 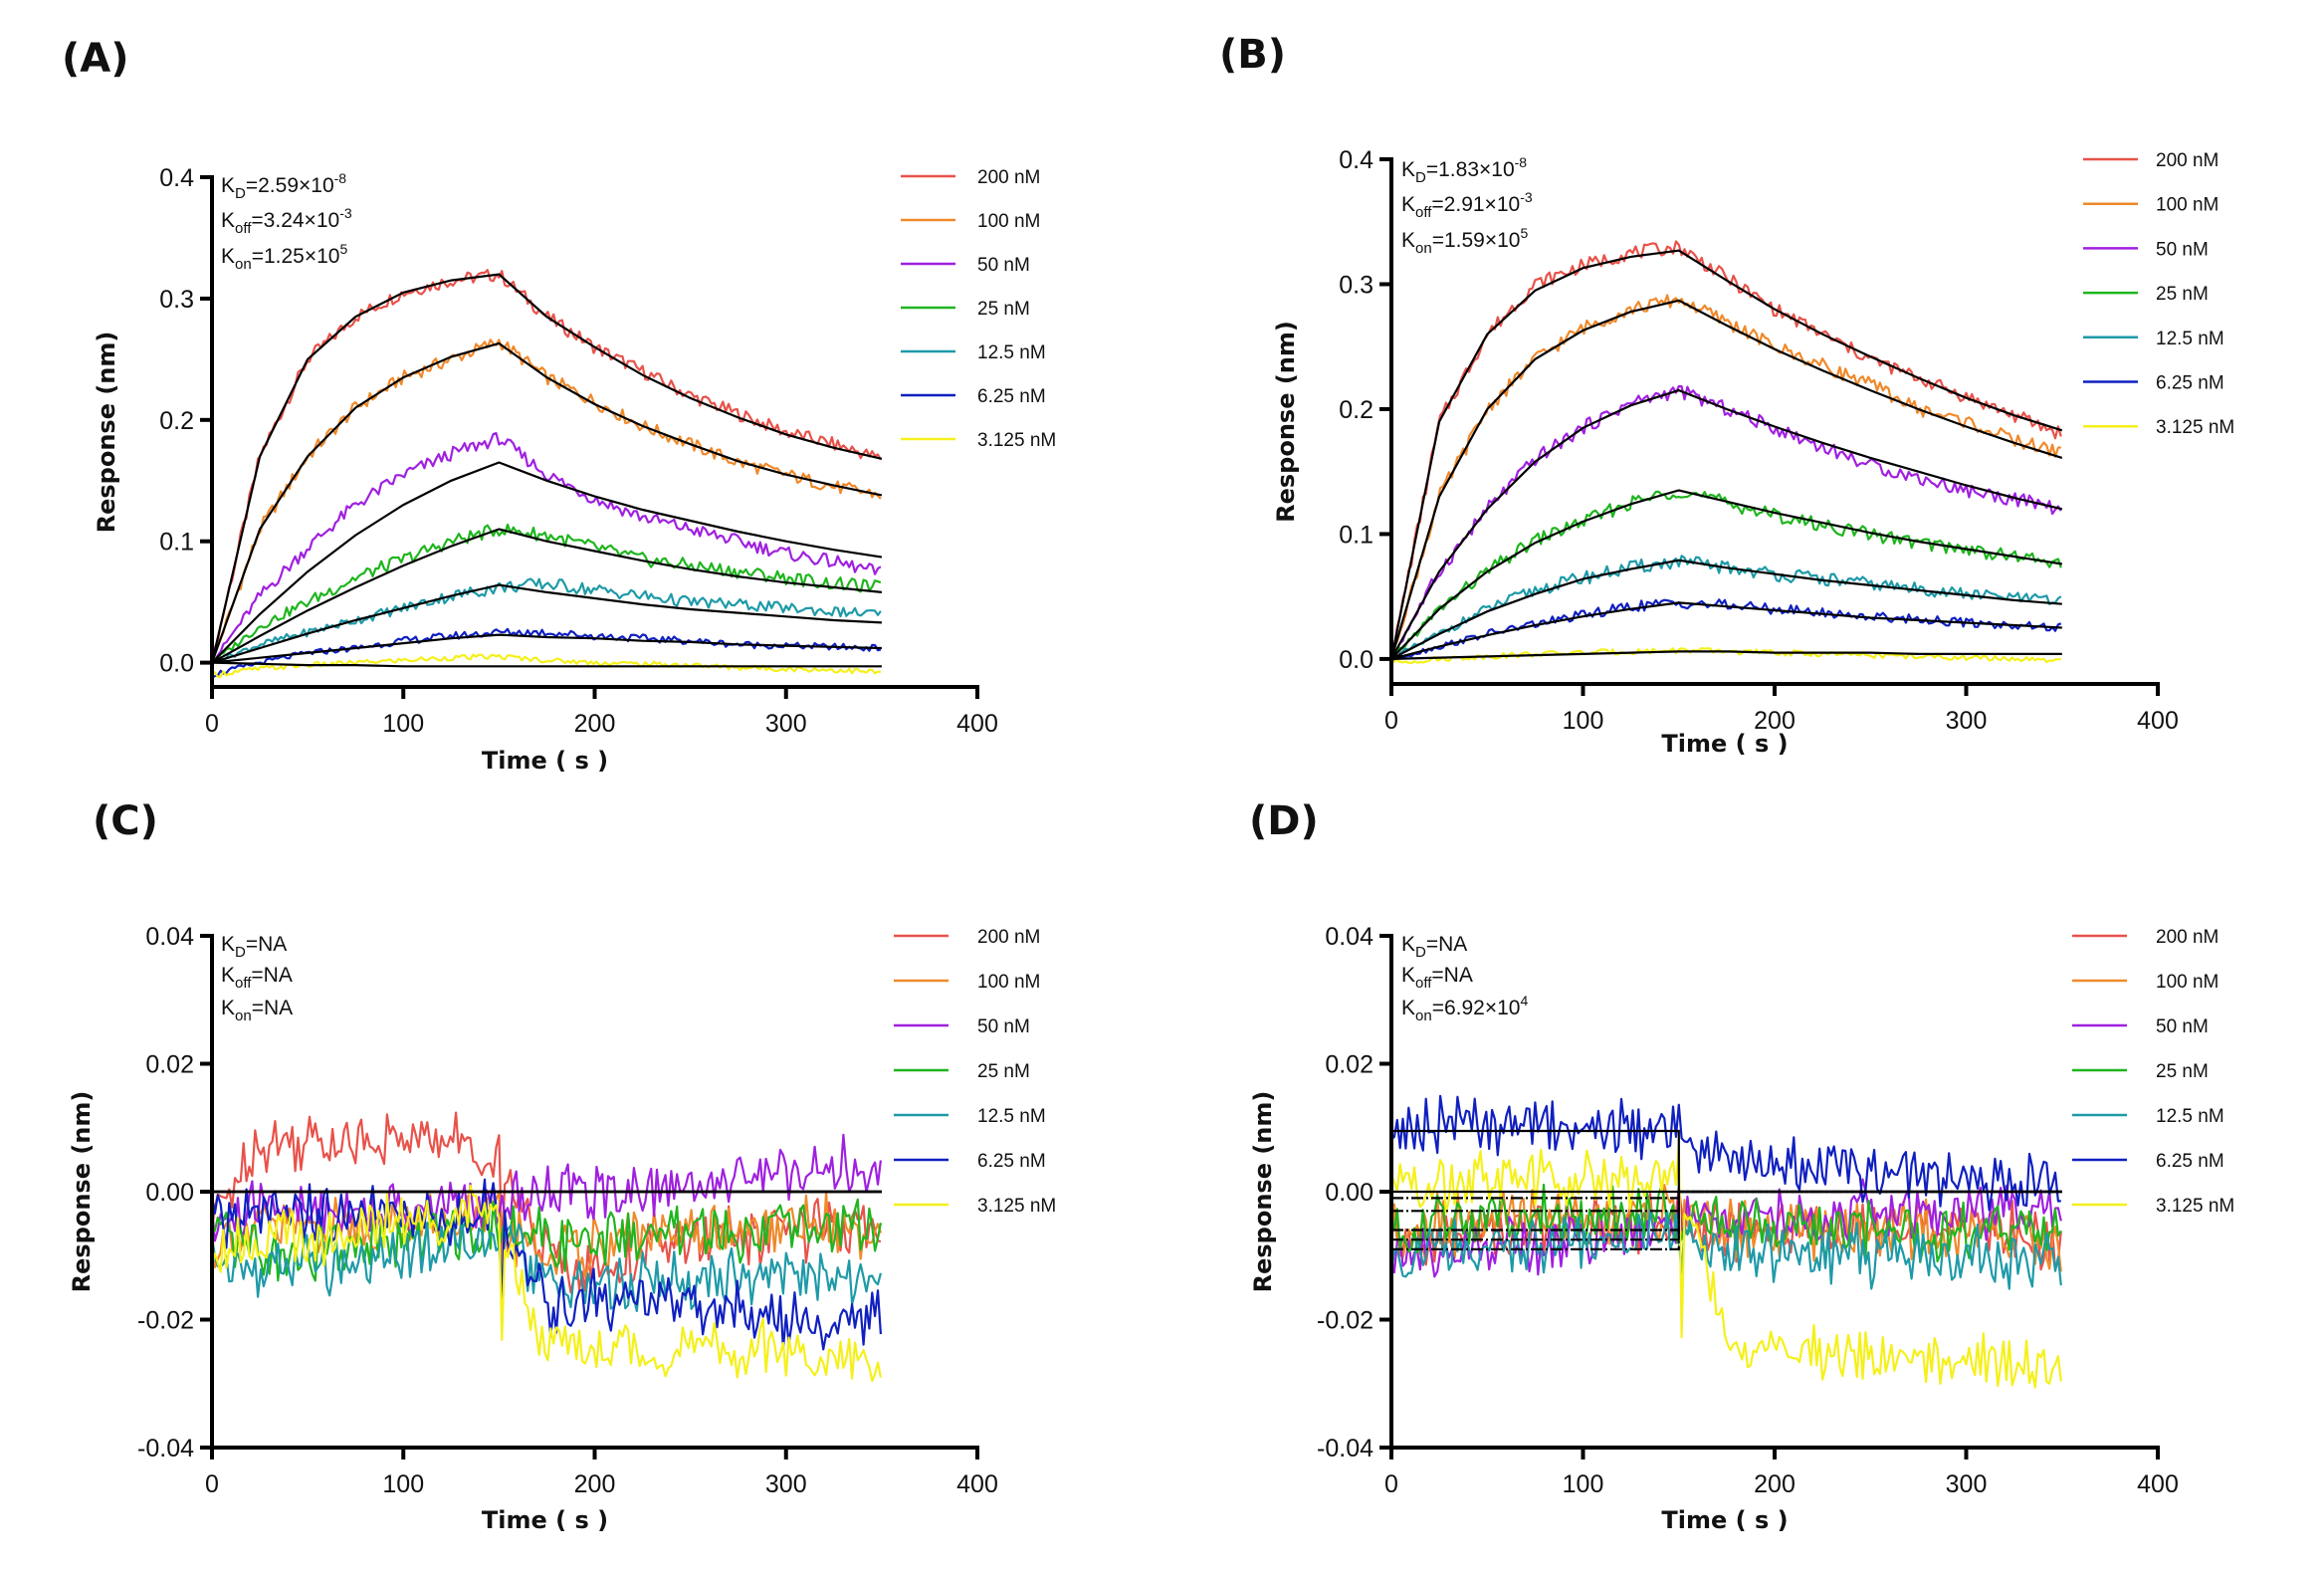 I want to click on kinetic-constant-on: Kon=1.59×105, so click(x=1464, y=241).